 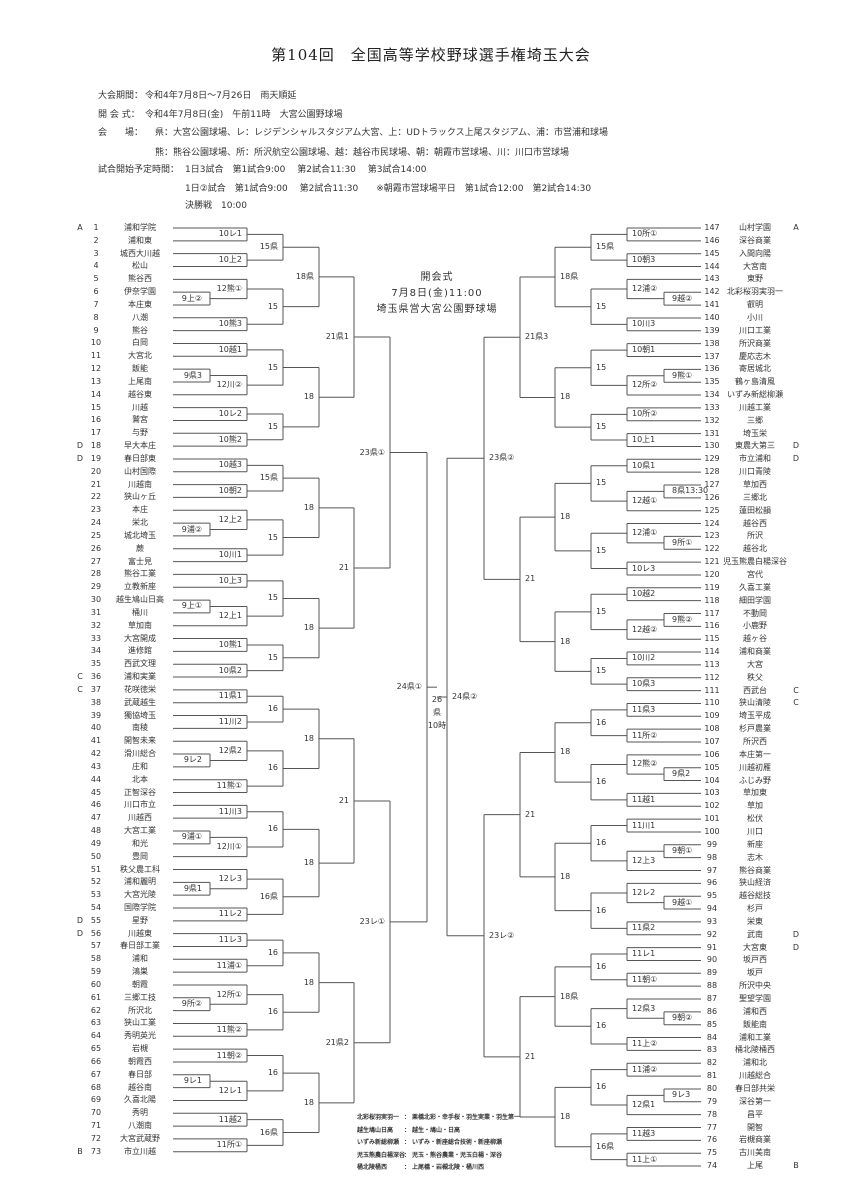 What do you see at coordinates (96, 818) in the screenshot?
I see `team-number: 47` at bounding box center [96, 818].